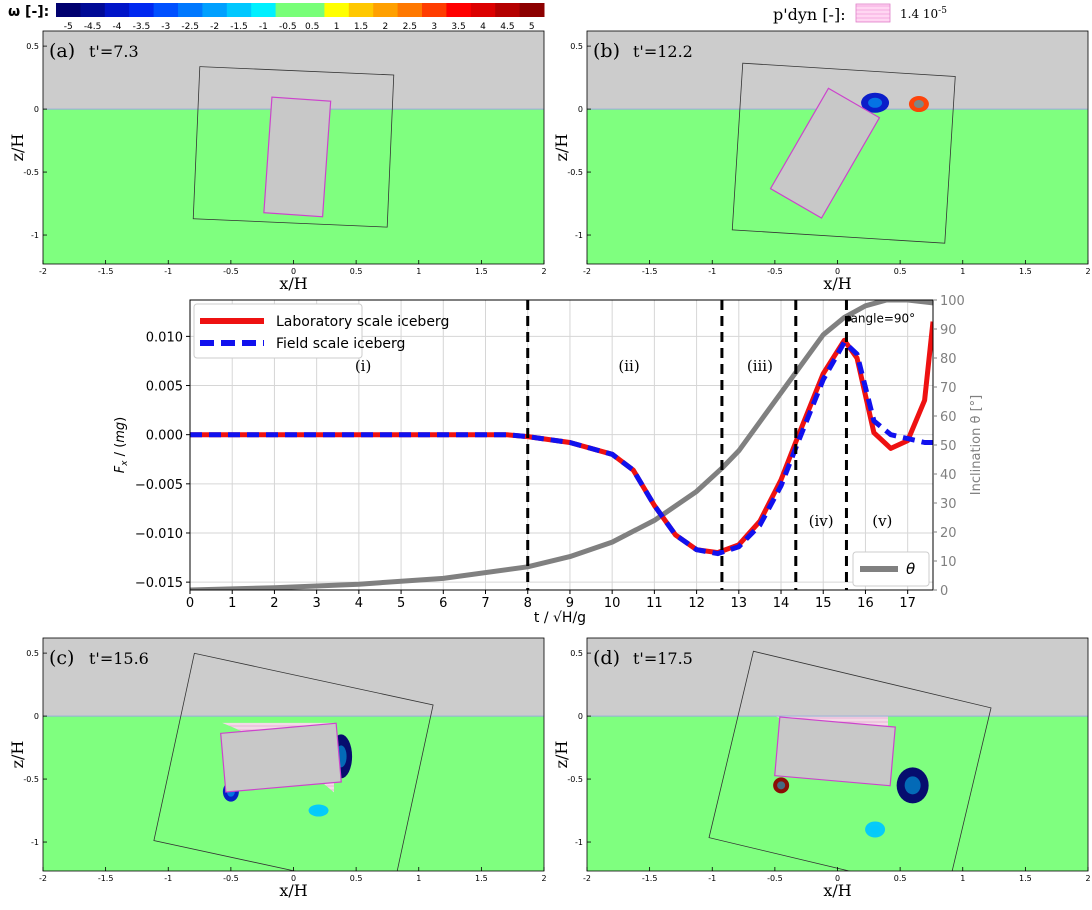  I want to click on main-y2label: Inclination θ [°], so click(976, 445).